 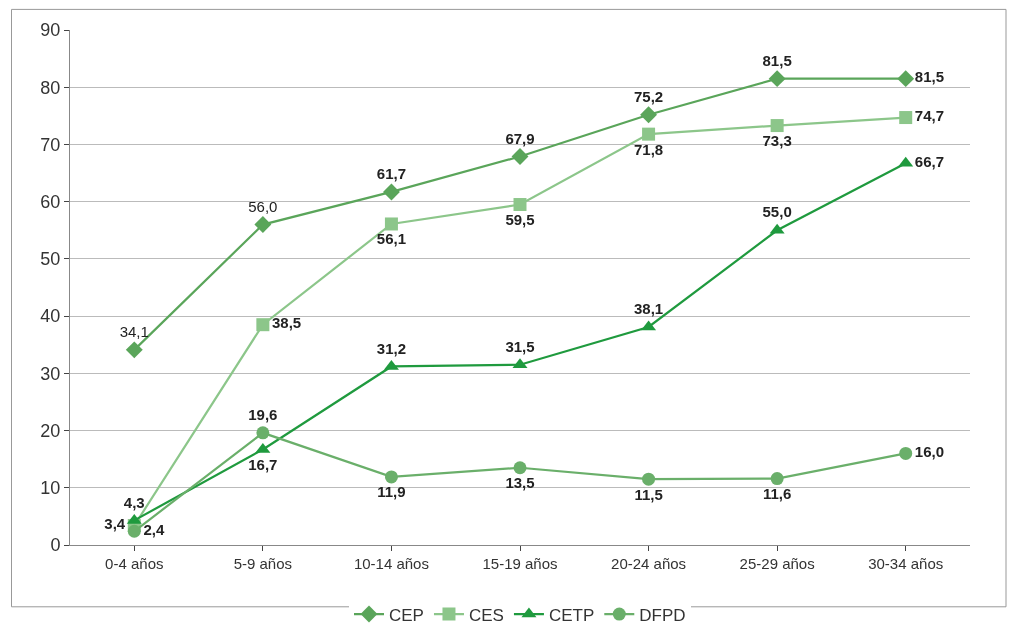 I want to click on x-tick-label: 20-24 años, so click(x=649, y=563).